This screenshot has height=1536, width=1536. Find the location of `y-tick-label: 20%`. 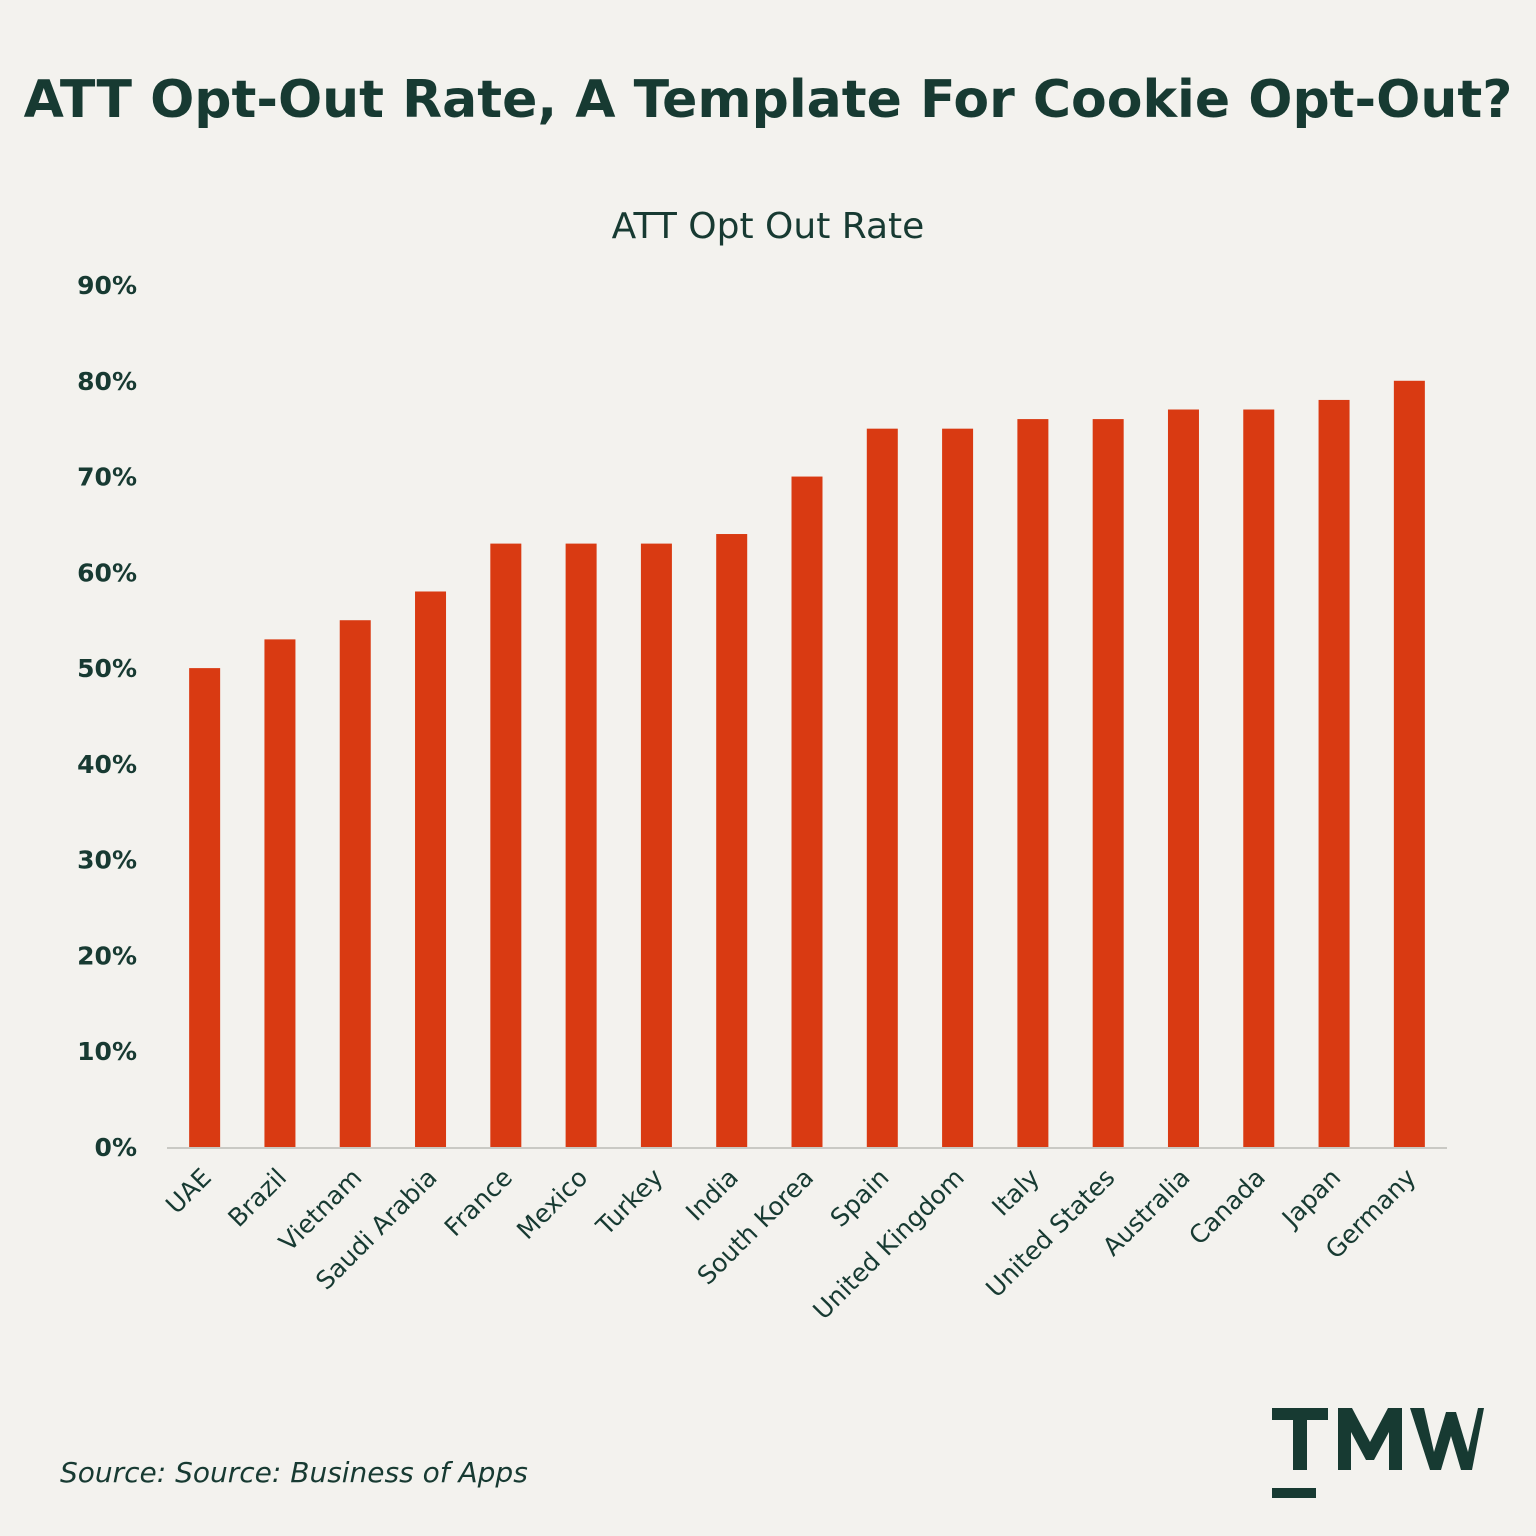

y-tick-label: 20% is located at coordinates (107, 955).